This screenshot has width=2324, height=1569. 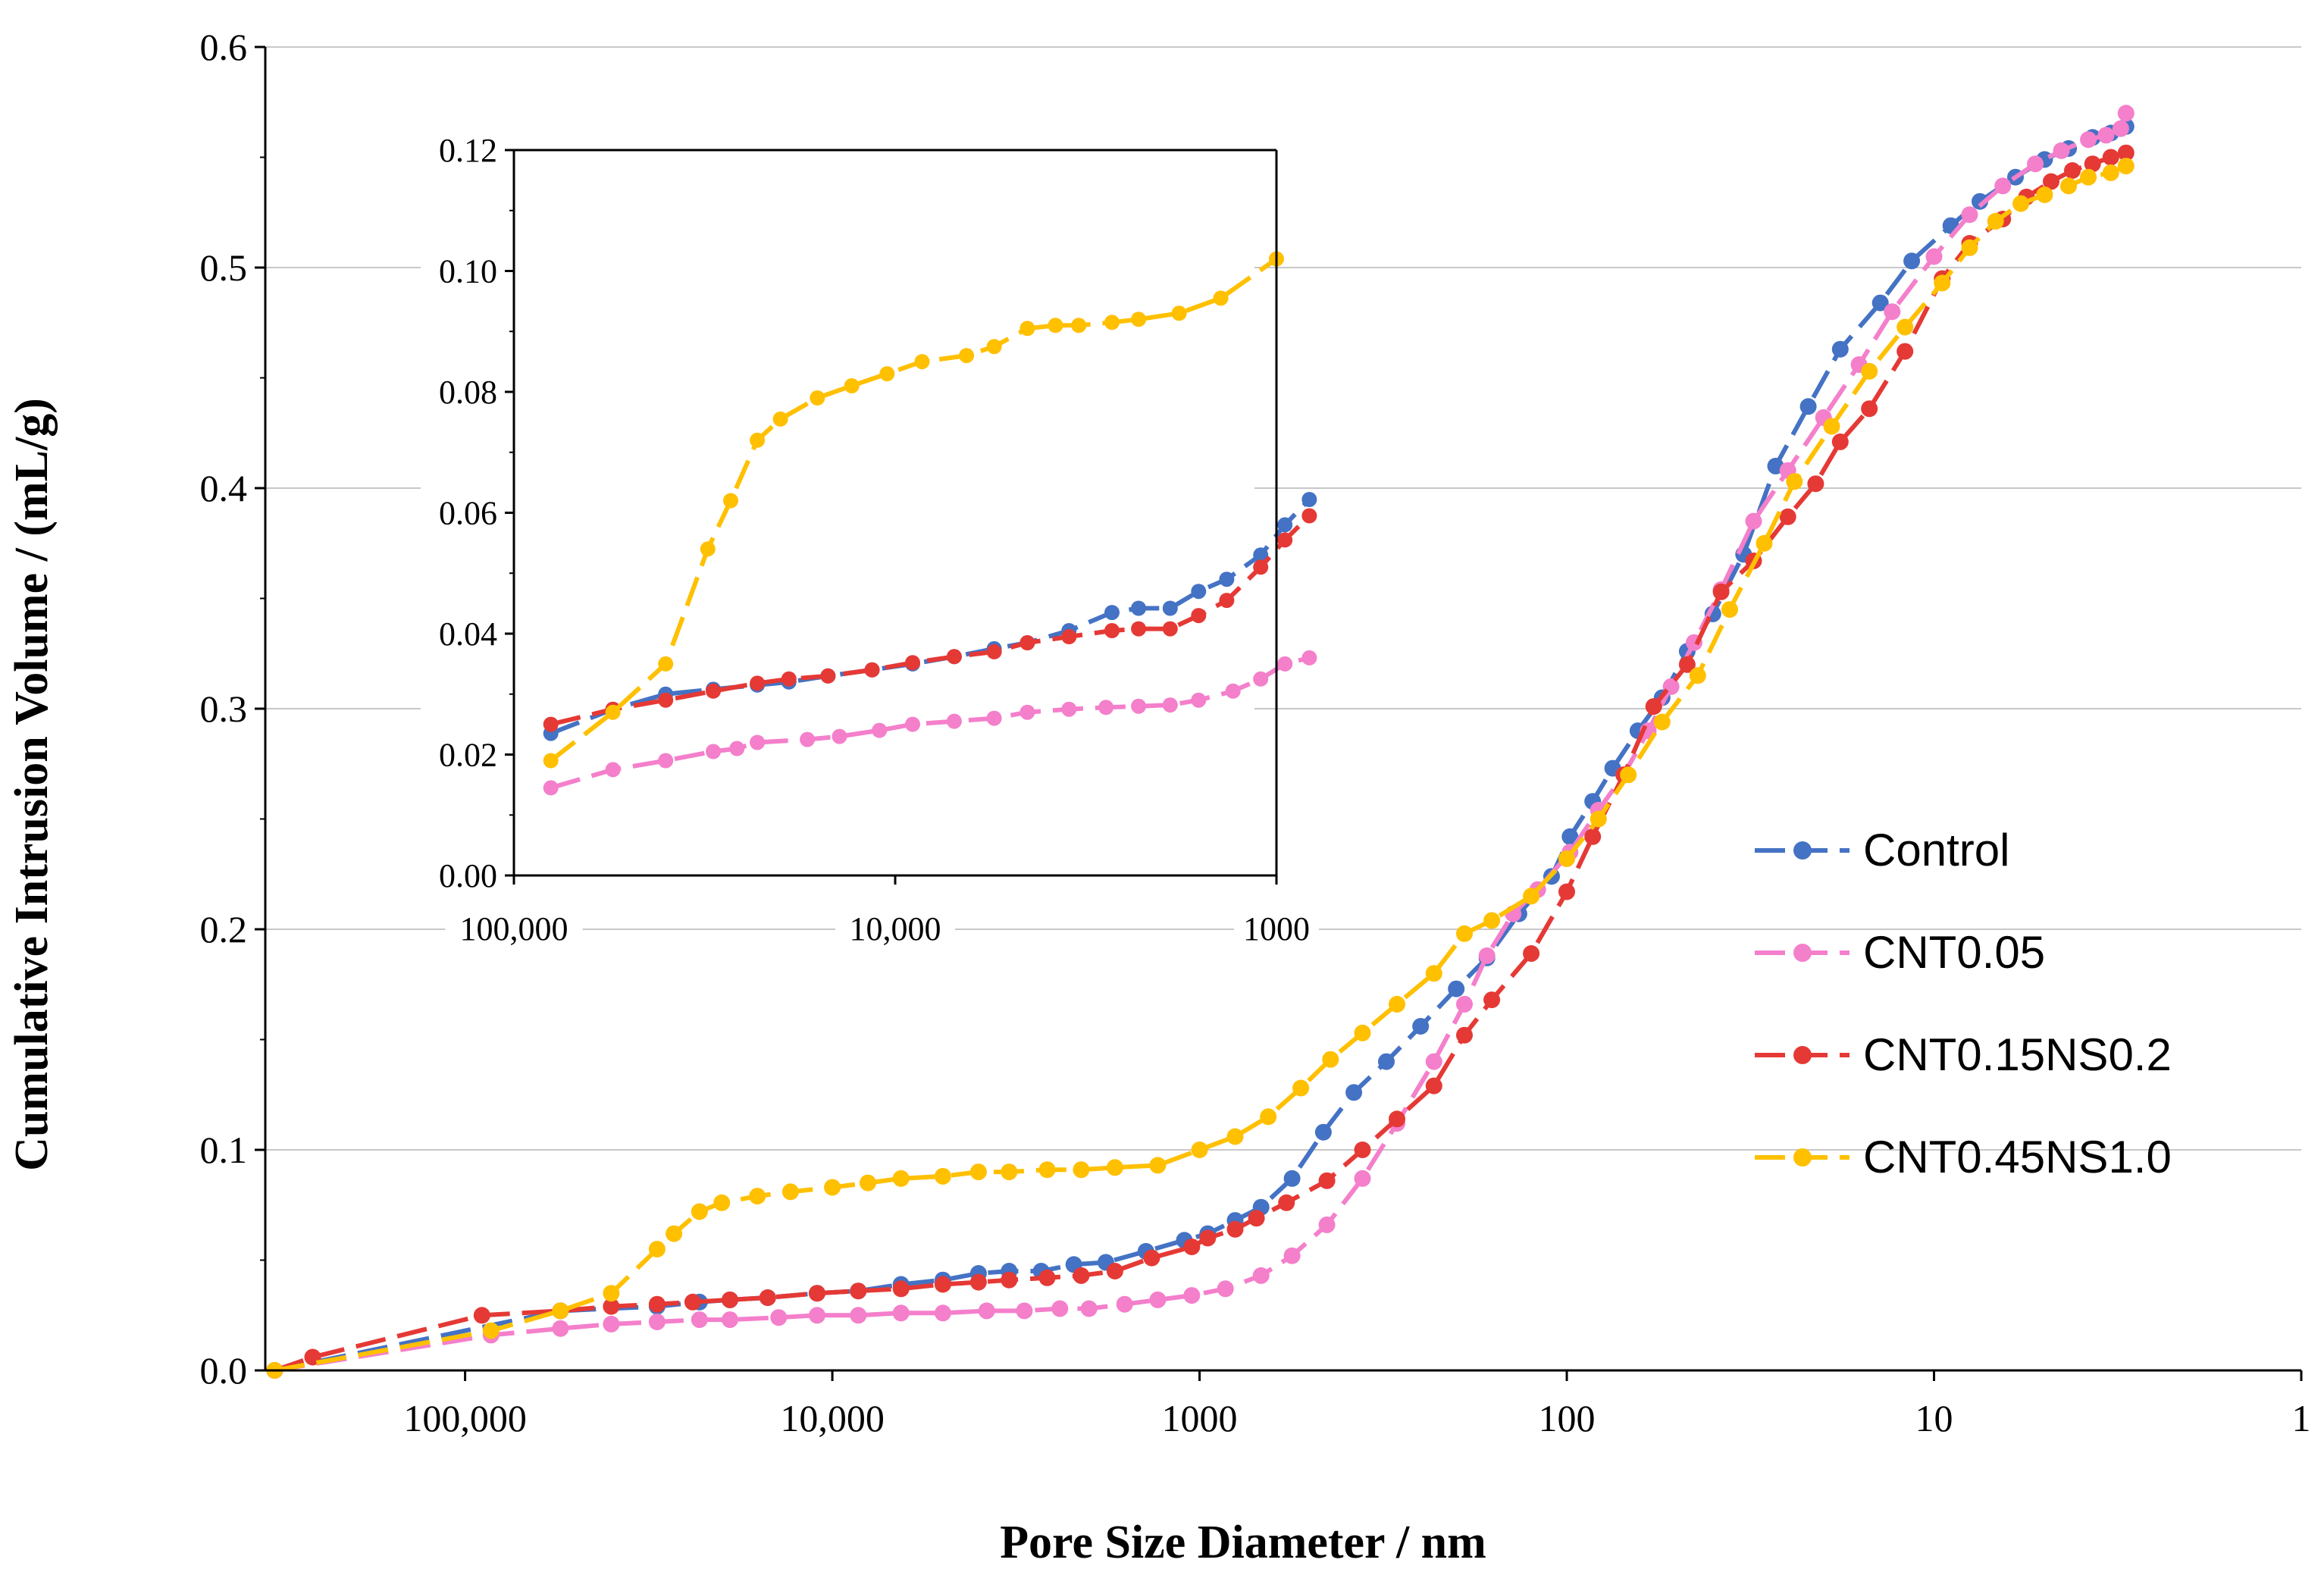 What do you see at coordinates (468, 755) in the screenshot?
I see `inset-y-tick-label: 0.02` at bounding box center [468, 755].